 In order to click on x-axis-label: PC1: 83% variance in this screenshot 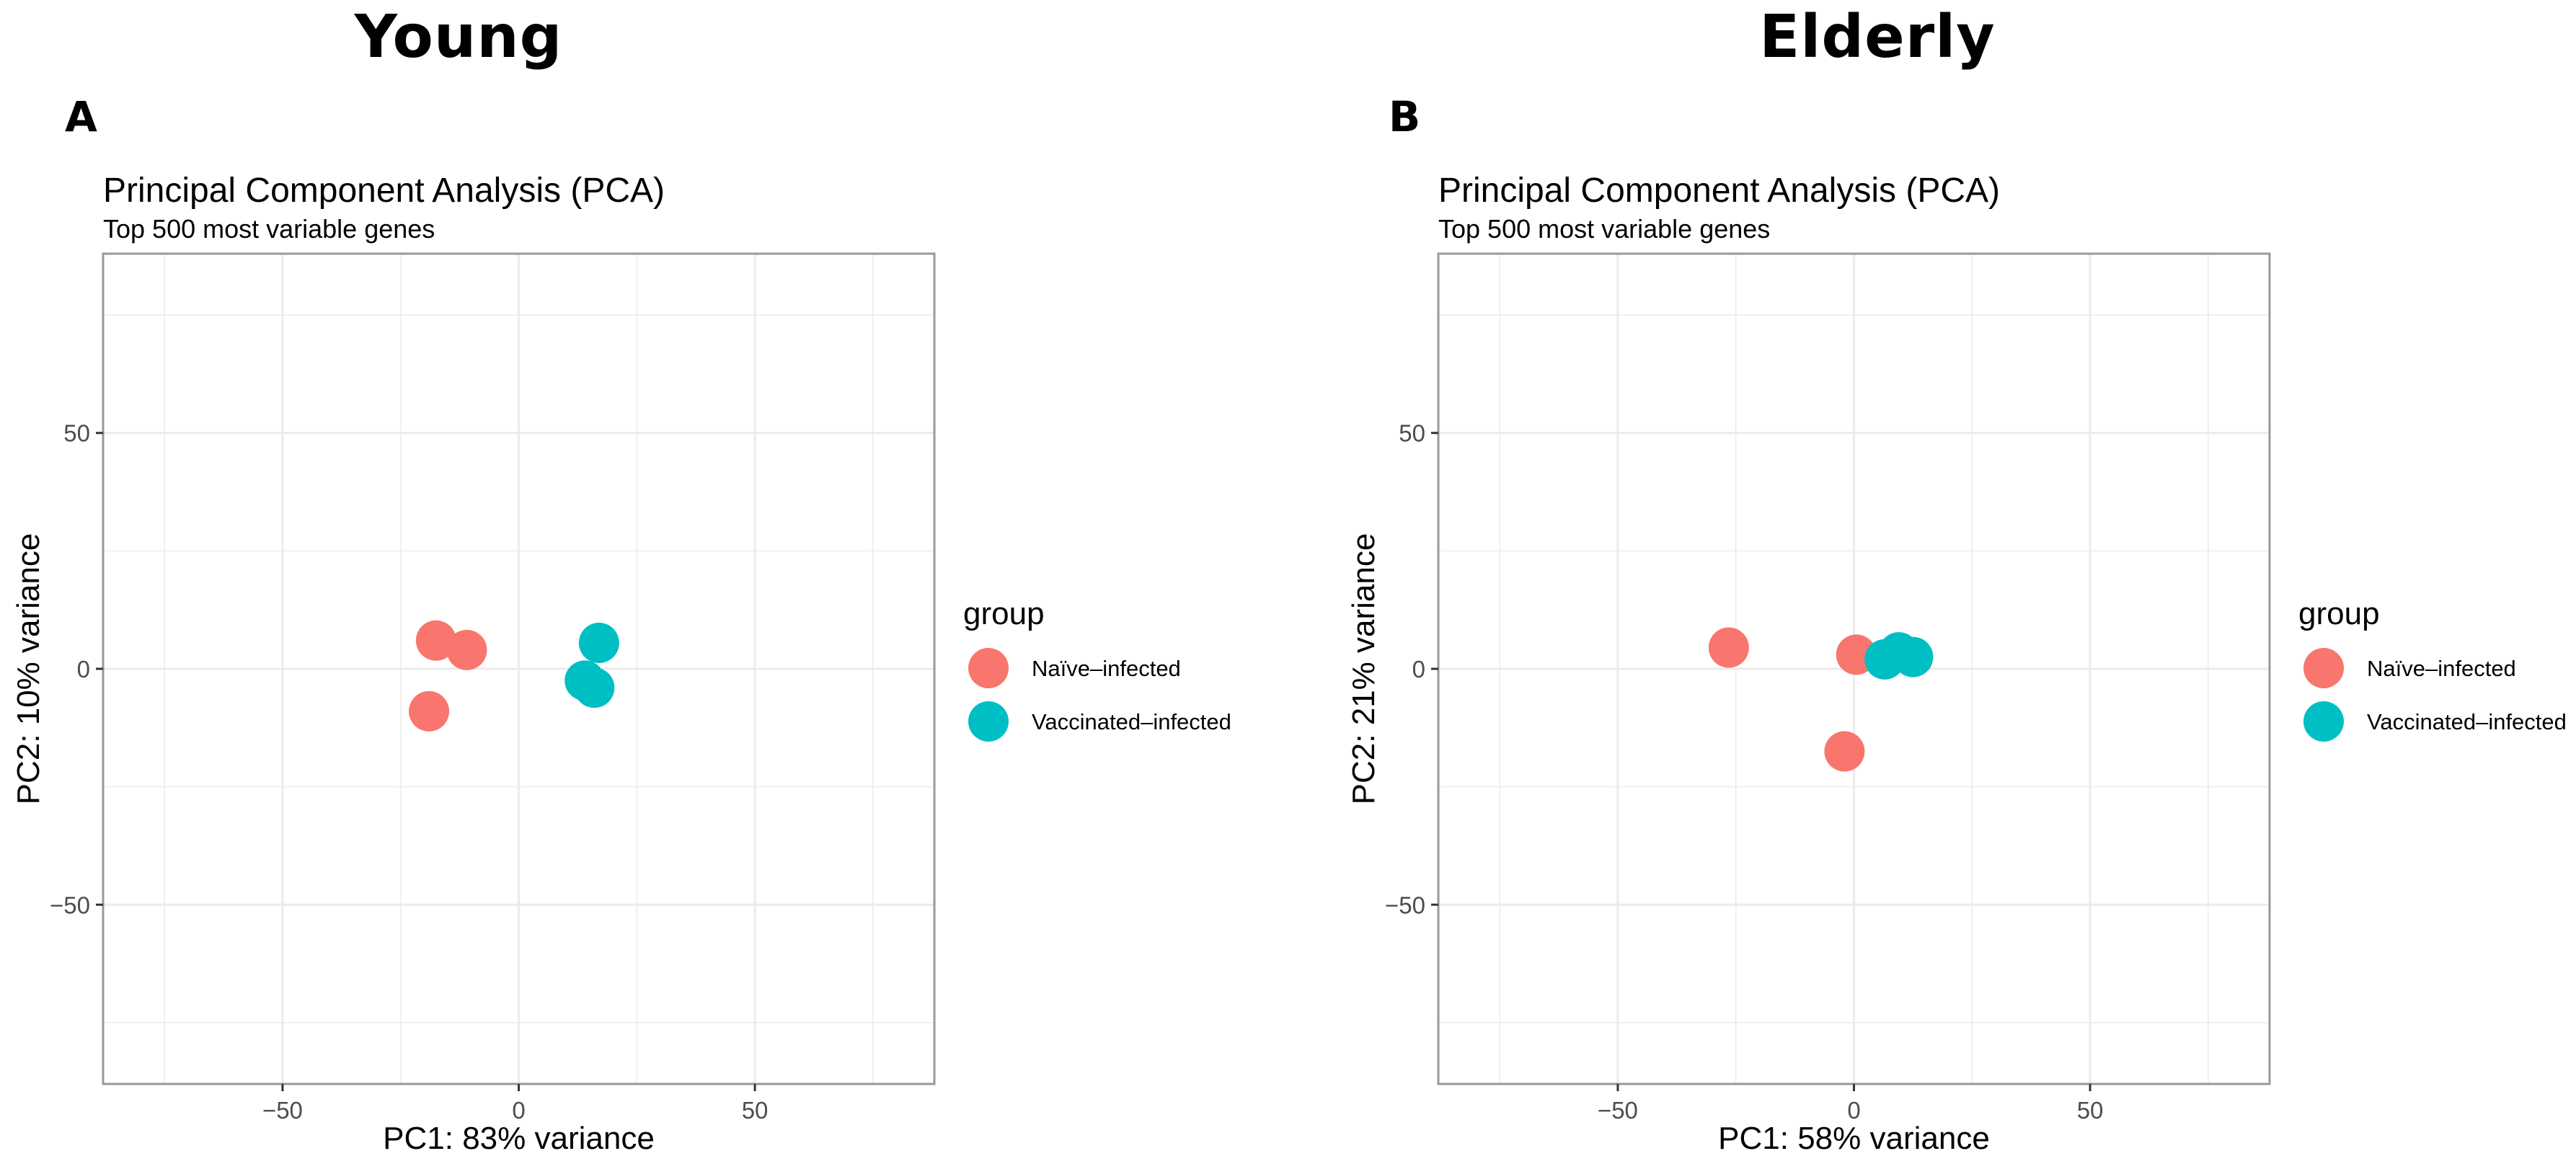, I will do `click(519, 1138)`.